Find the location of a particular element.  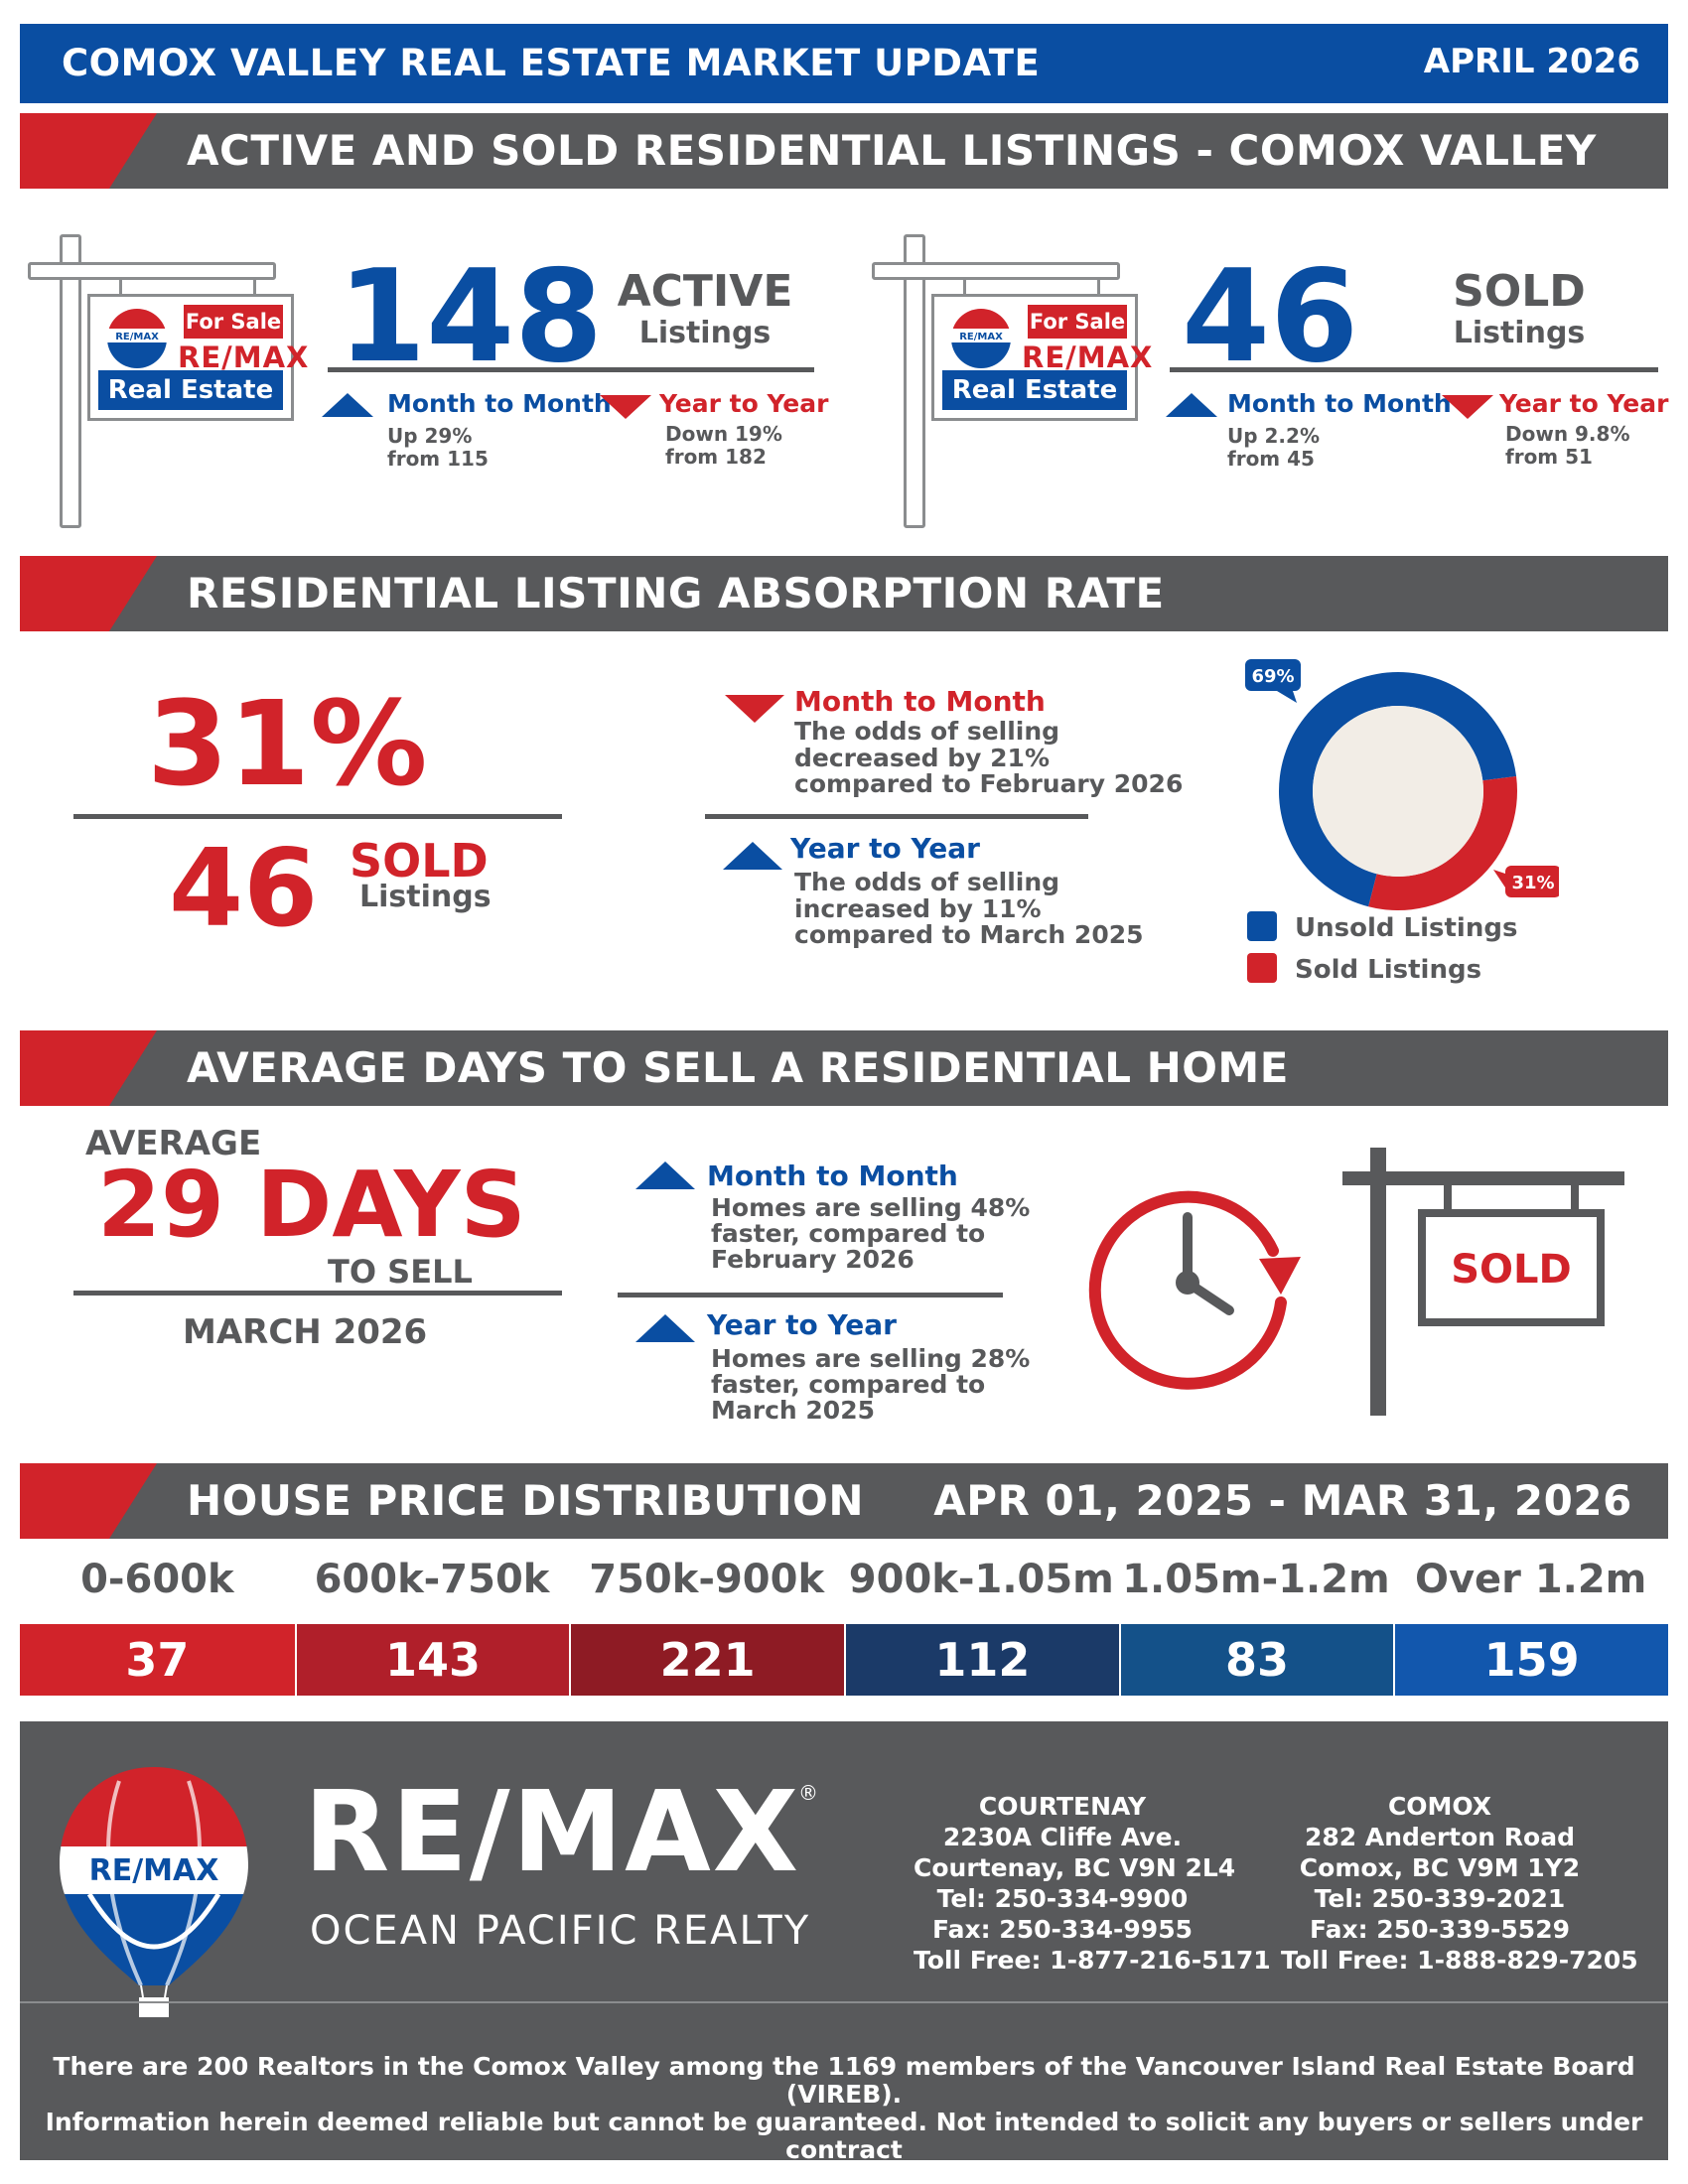

active-count: 148 is located at coordinates (471, 317).